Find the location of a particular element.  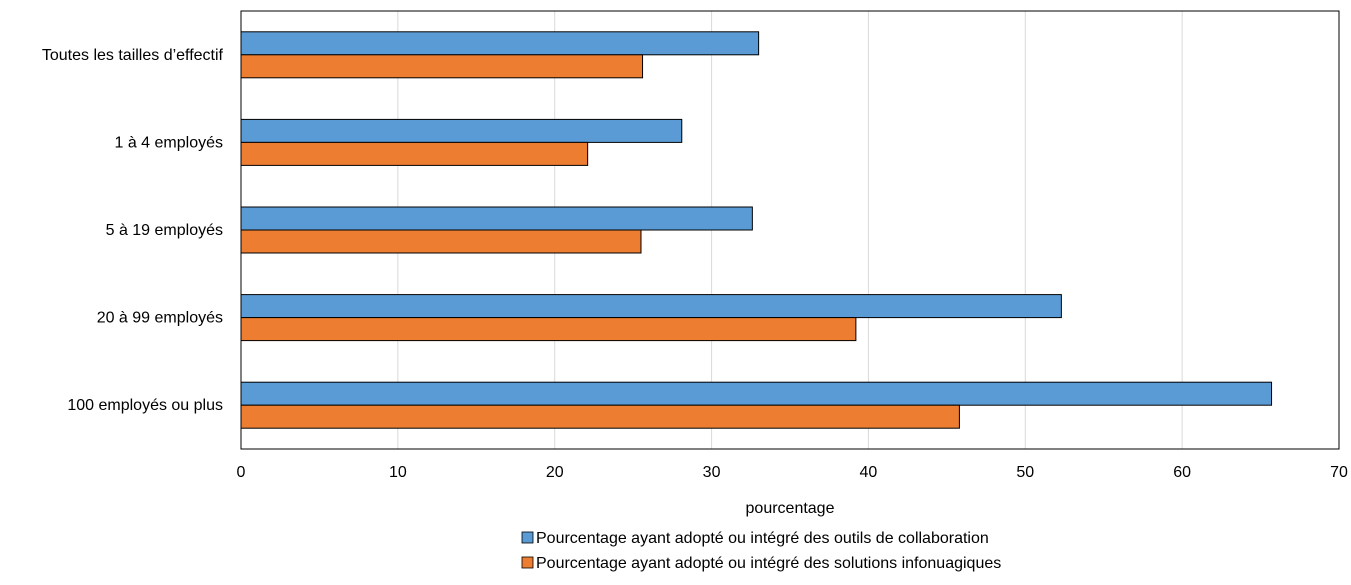

category-label: 20 à 99 employés is located at coordinates (160, 318).